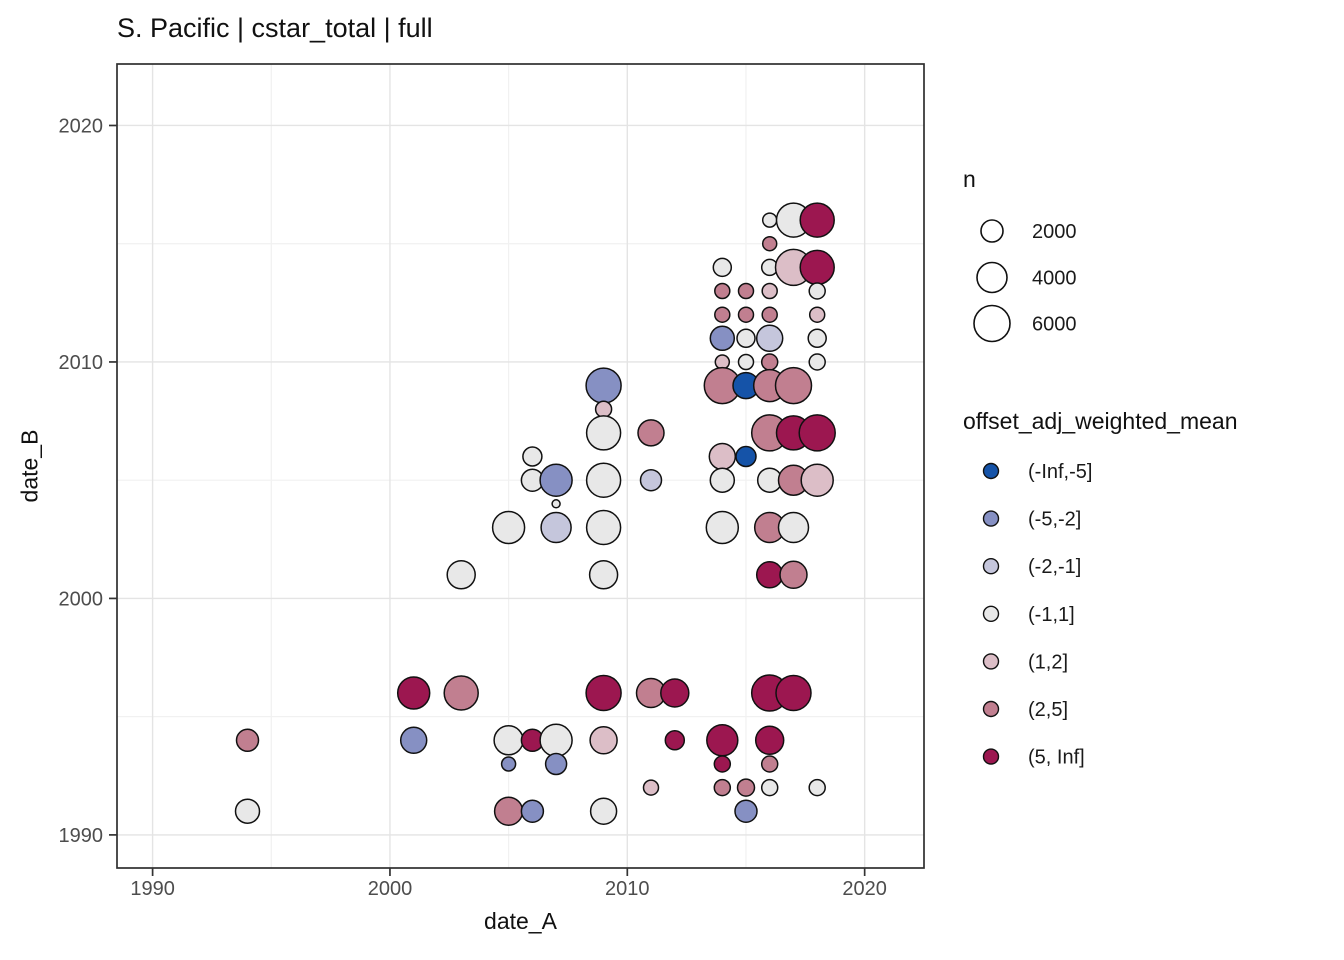 This screenshot has width=1344, height=960. What do you see at coordinates (1056, 758) in the screenshot?
I see `color-legend-label: (5, Inf]` at bounding box center [1056, 758].